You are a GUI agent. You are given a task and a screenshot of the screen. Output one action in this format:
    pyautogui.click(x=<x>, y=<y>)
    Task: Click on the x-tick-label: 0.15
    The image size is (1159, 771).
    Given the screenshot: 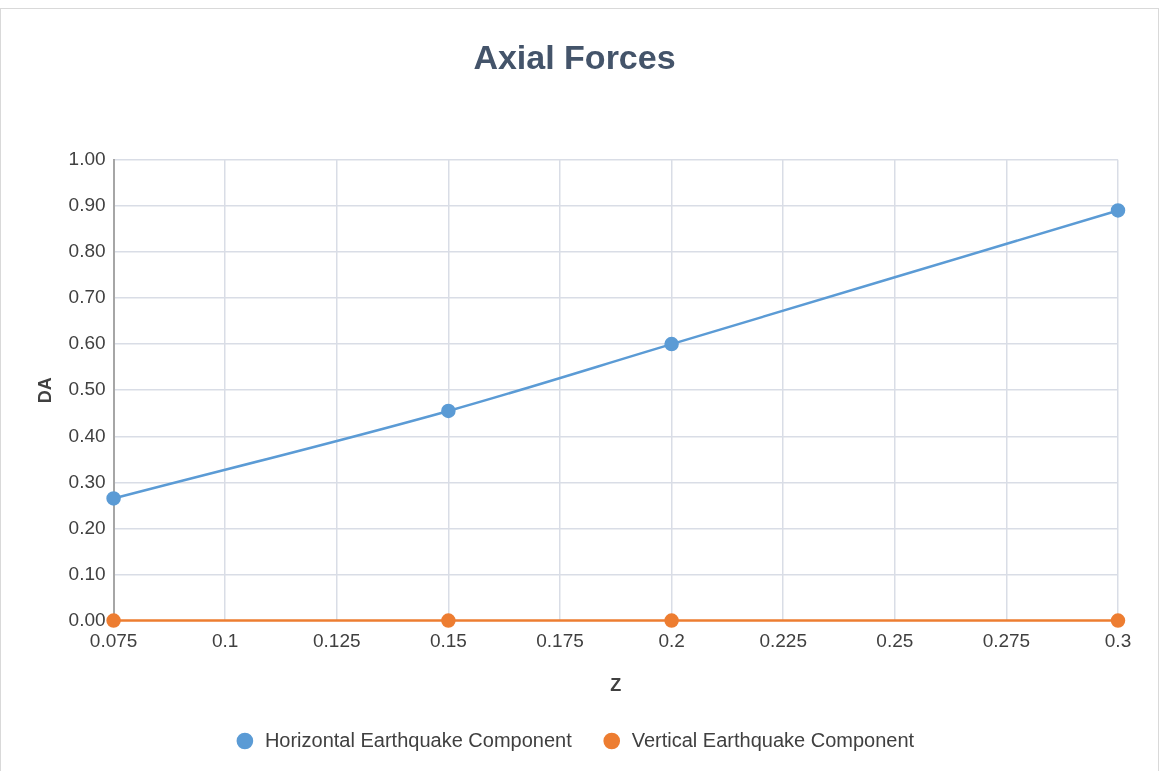 What is the action you would take?
    pyautogui.click(x=448, y=641)
    